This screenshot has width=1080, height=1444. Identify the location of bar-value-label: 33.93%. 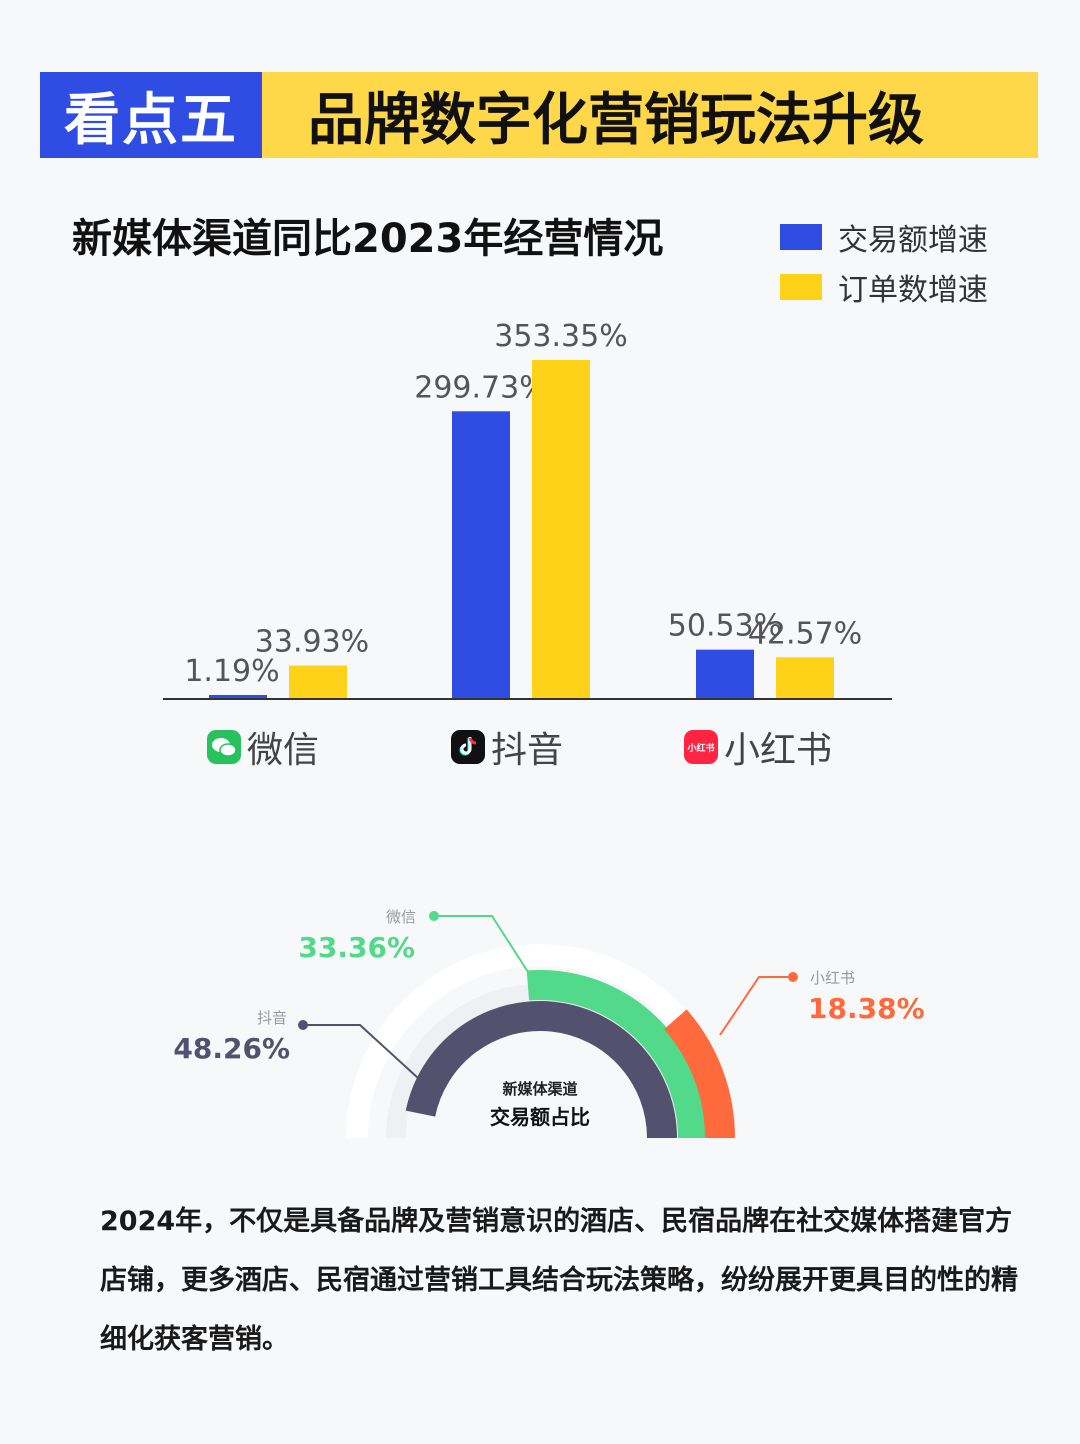
(312, 642).